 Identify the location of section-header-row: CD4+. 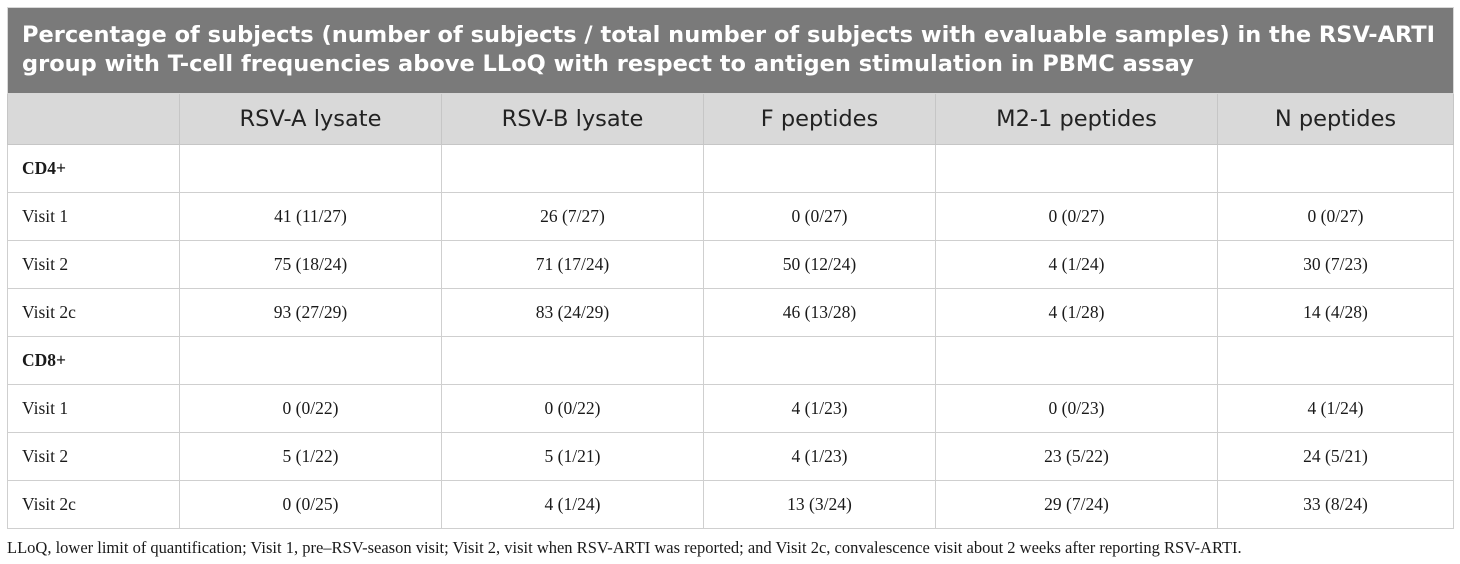
(731, 168).